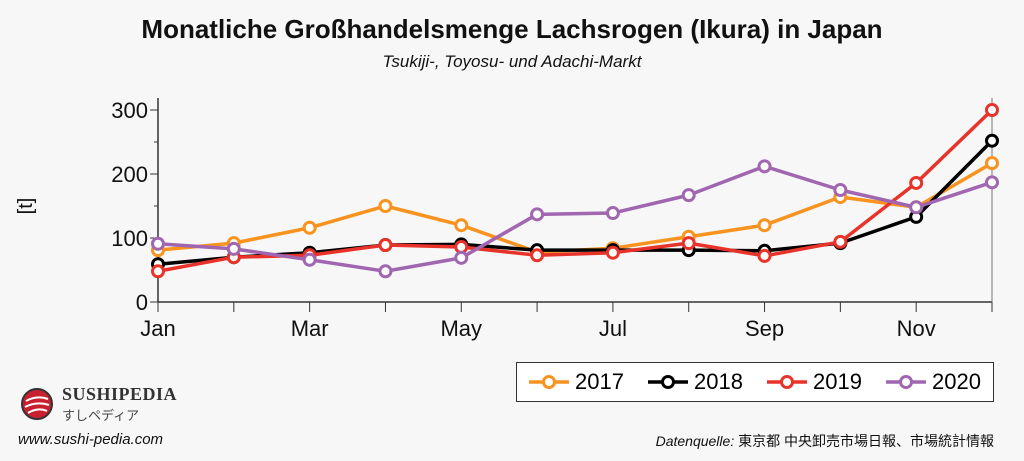  I want to click on brand-name: SUSHIPEDIA, so click(120, 394).